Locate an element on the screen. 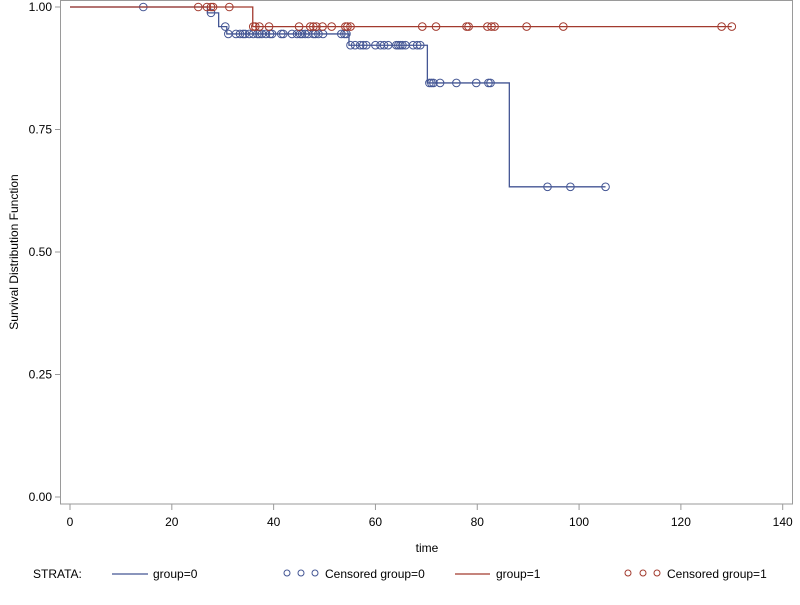  legend-label-group0: group=0 is located at coordinates (175, 574).